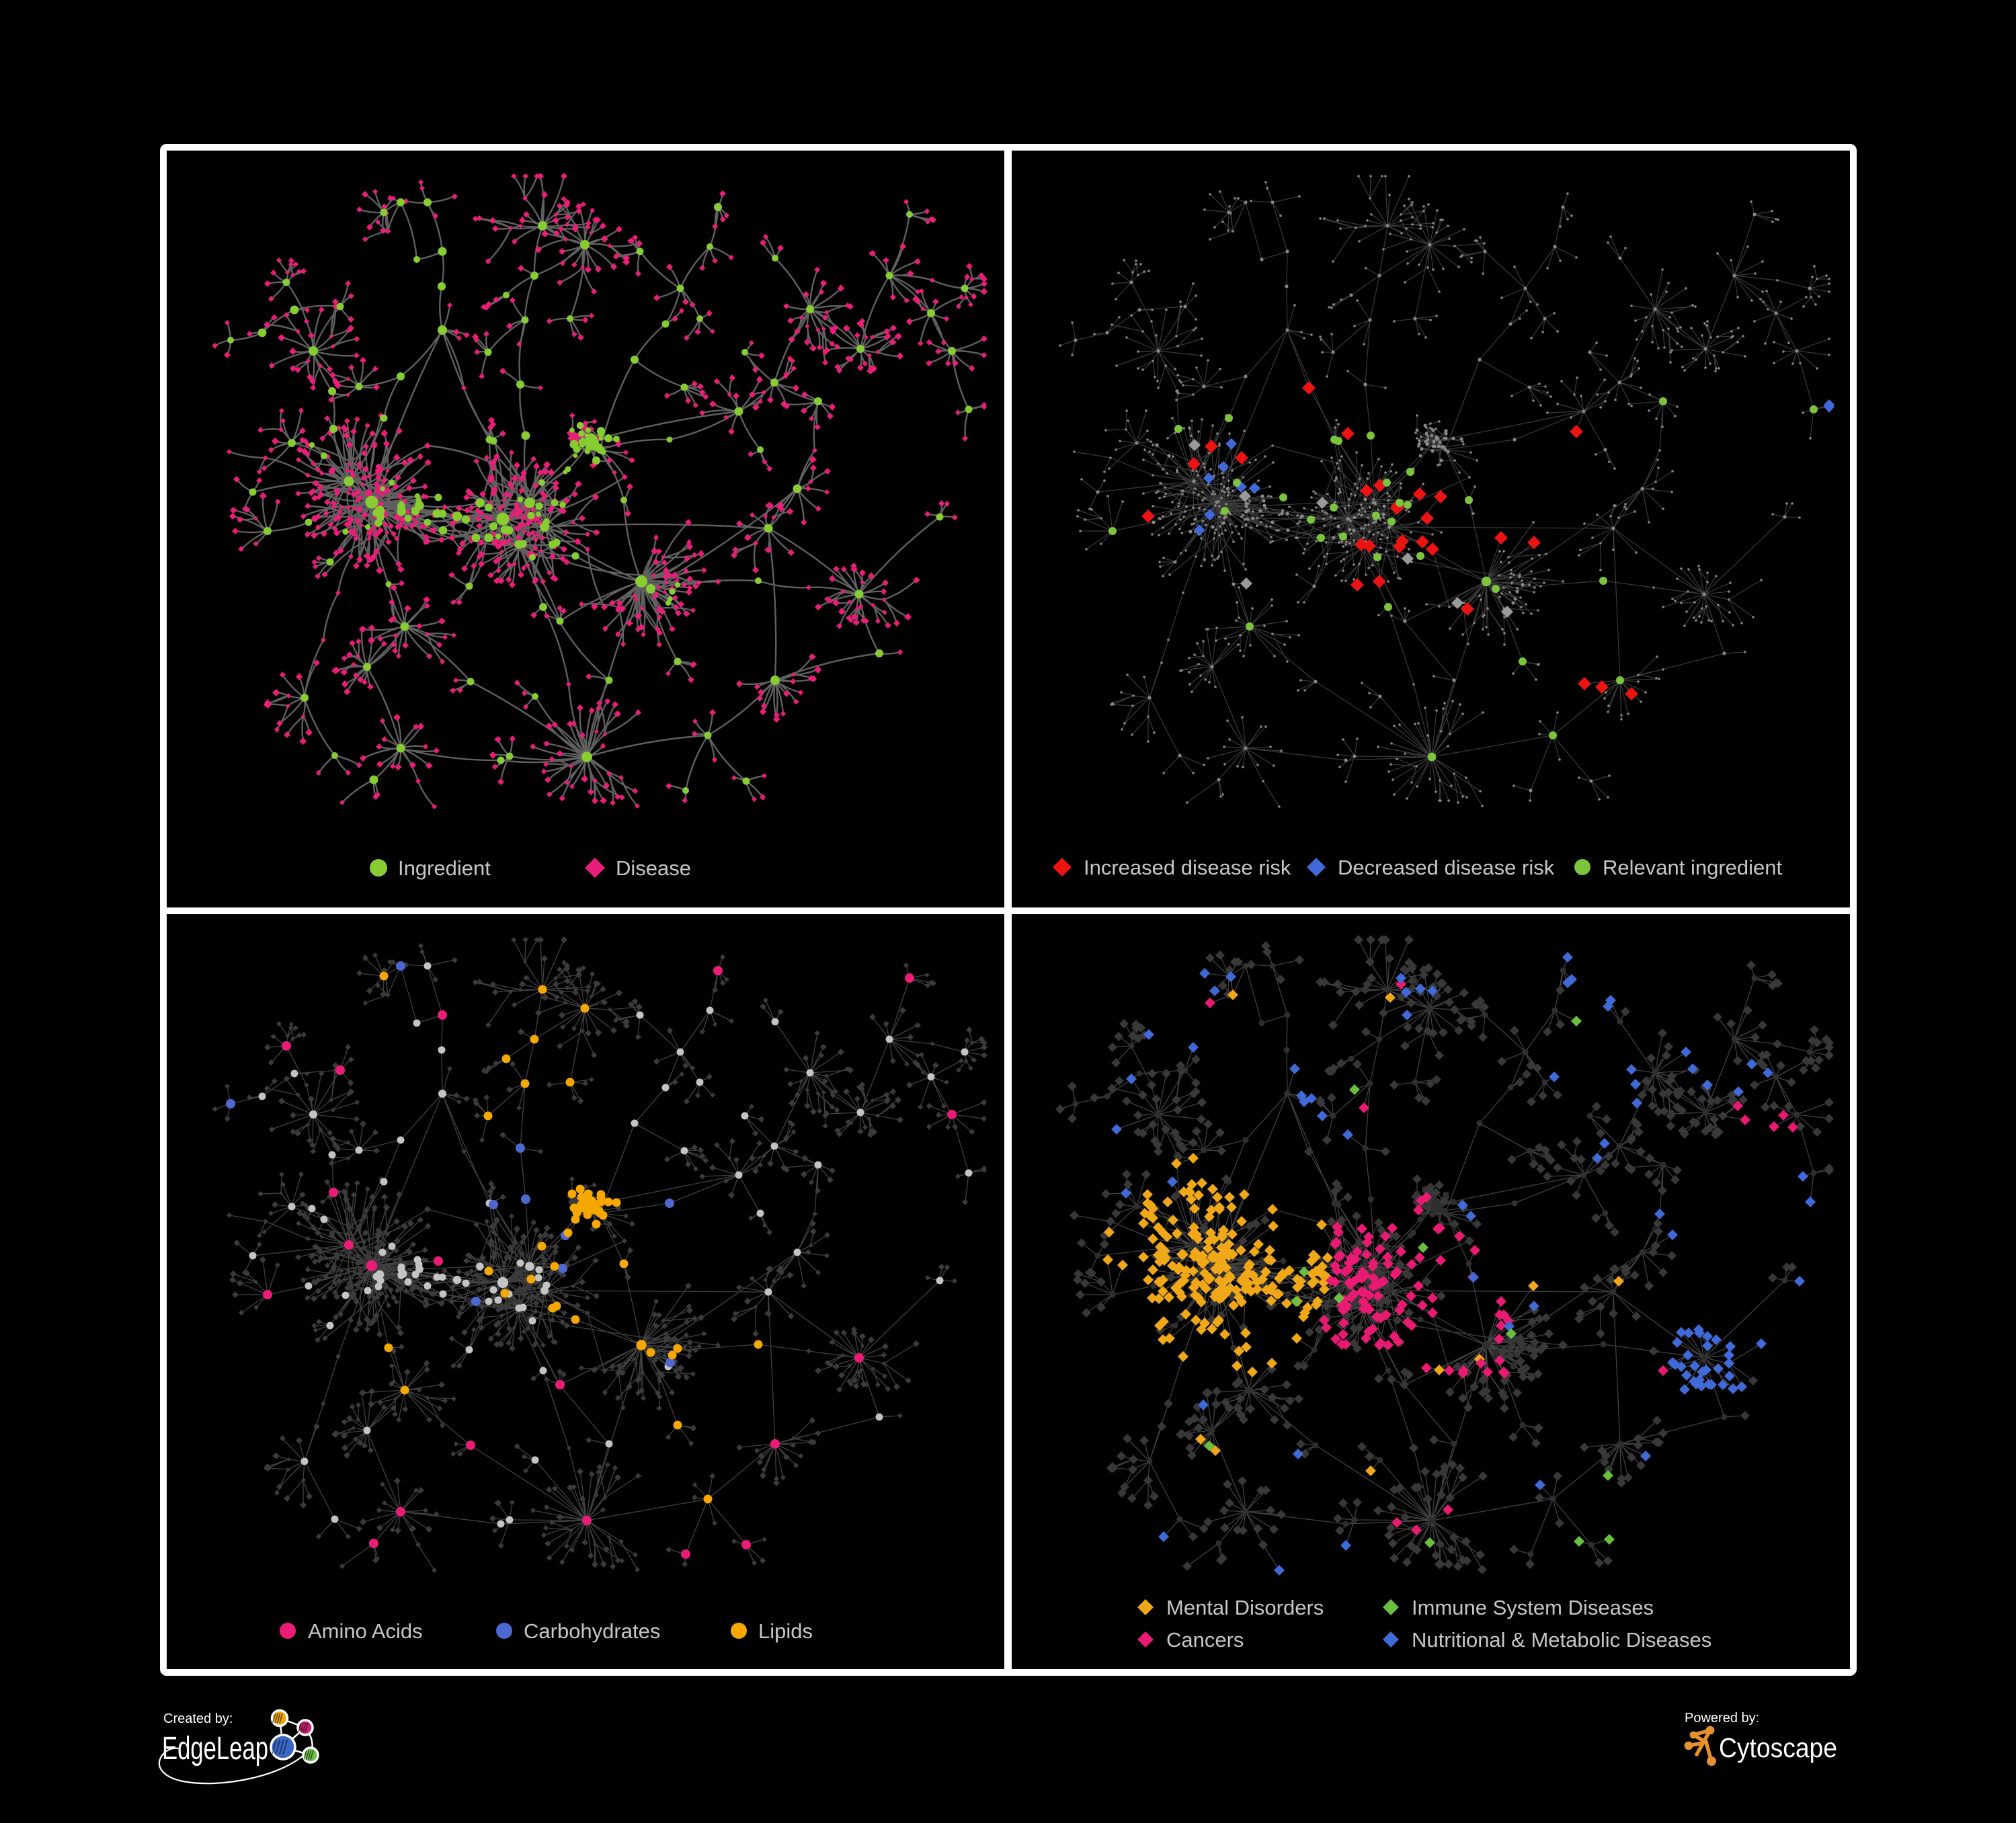  Describe the element at coordinates (198, 1719) in the screenshot. I see `svg-text: Created by:` at that location.